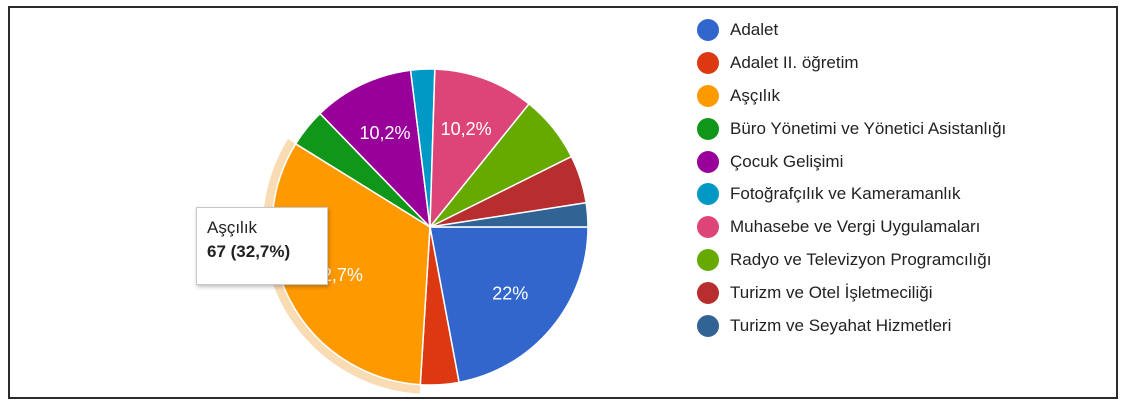 The width and height of the screenshot is (1128, 409). I want to click on tooltip-title: Aşçılık, so click(232, 227).